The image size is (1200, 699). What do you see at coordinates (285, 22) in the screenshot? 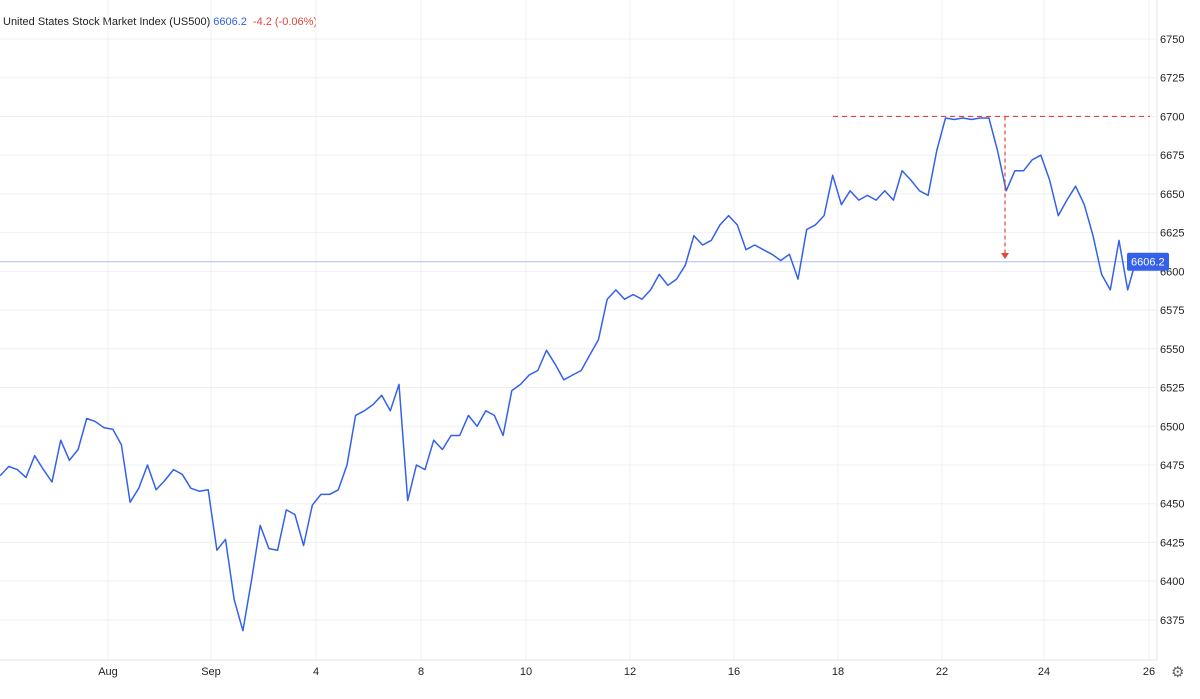
I see `price-change: -4.2 (-0.06%)` at bounding box center [285, 22].